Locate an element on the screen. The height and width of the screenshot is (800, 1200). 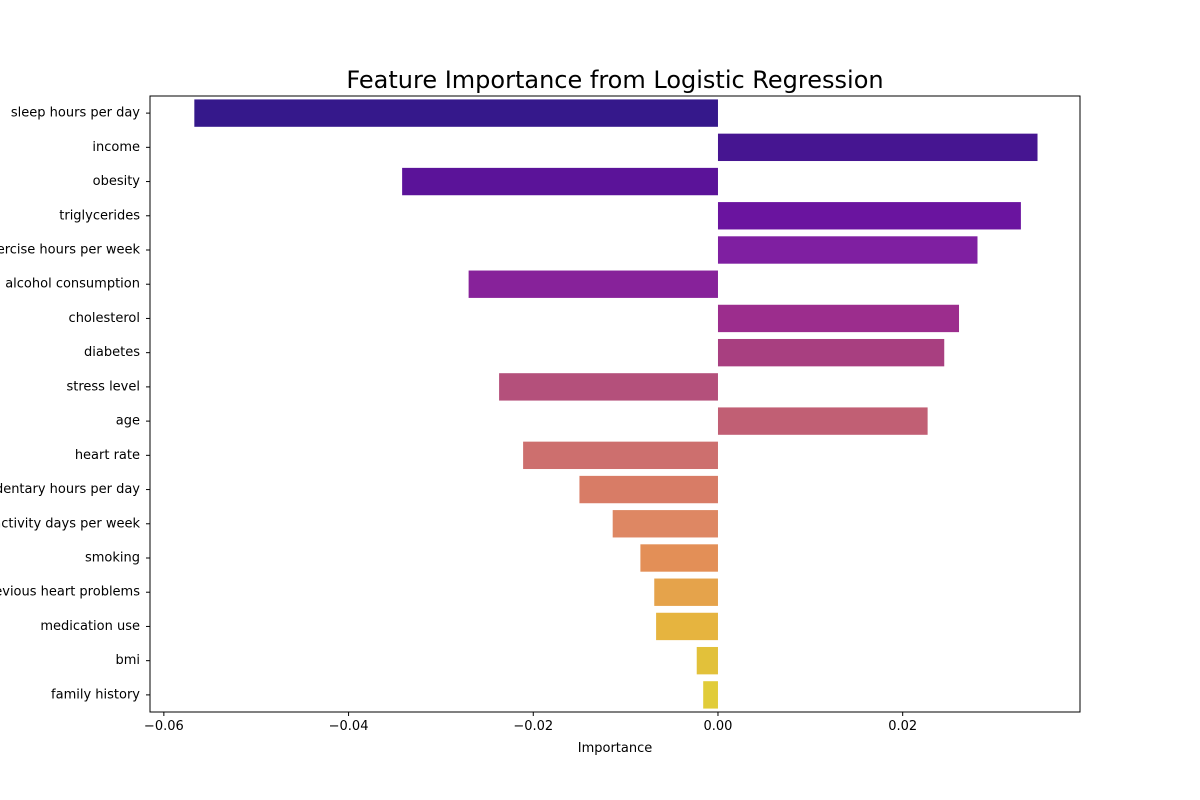
y-tick-label: cholesterol is located at coordinates (104, 318).